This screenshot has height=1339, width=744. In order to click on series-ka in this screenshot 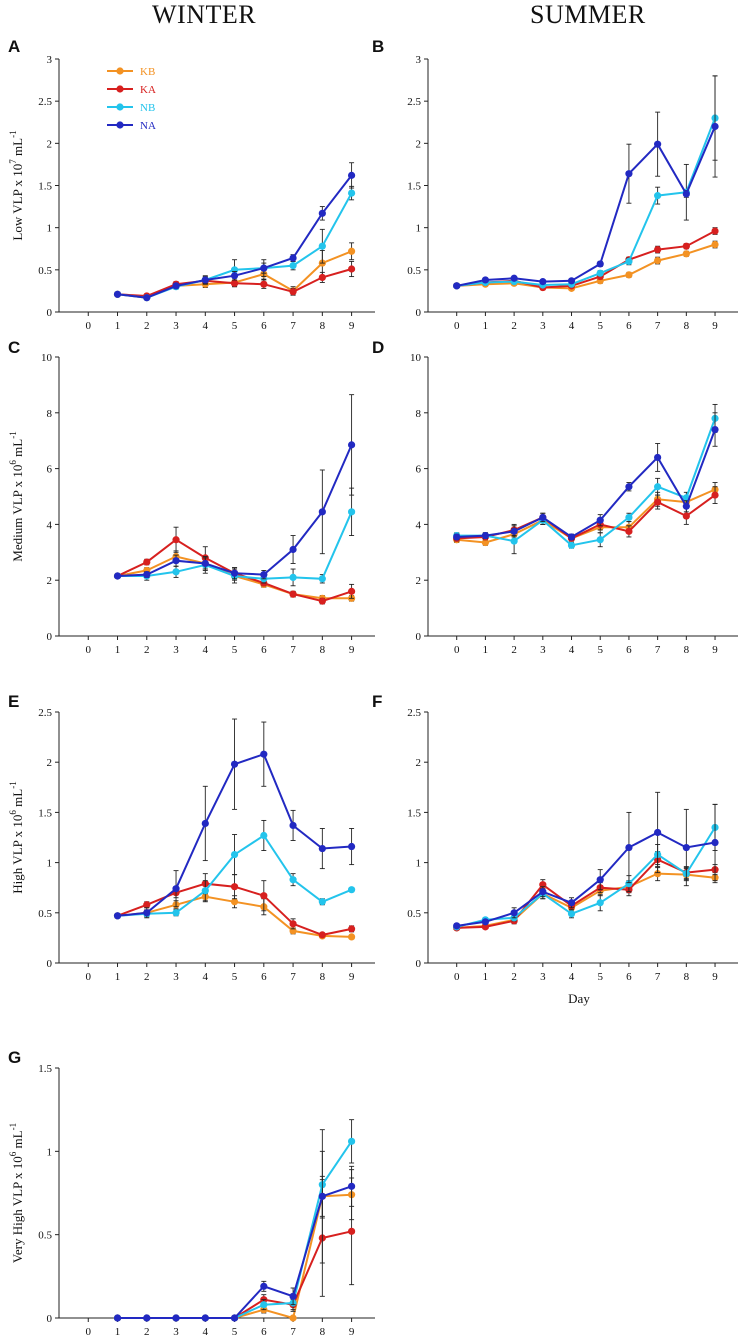, I will do `click(234, 565)`.